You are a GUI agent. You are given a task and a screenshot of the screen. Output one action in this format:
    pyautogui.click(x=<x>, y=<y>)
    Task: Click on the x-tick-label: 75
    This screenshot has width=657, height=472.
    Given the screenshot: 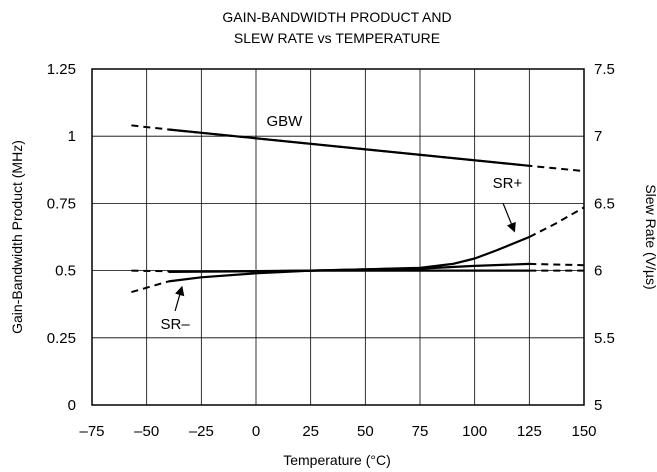 What is the action you would take?
    pyautogui.click(x=420, y=431)
    